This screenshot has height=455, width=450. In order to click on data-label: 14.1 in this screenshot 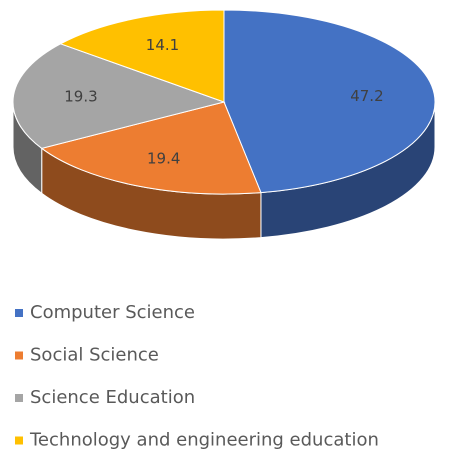, I will do `click(162, 45)`.